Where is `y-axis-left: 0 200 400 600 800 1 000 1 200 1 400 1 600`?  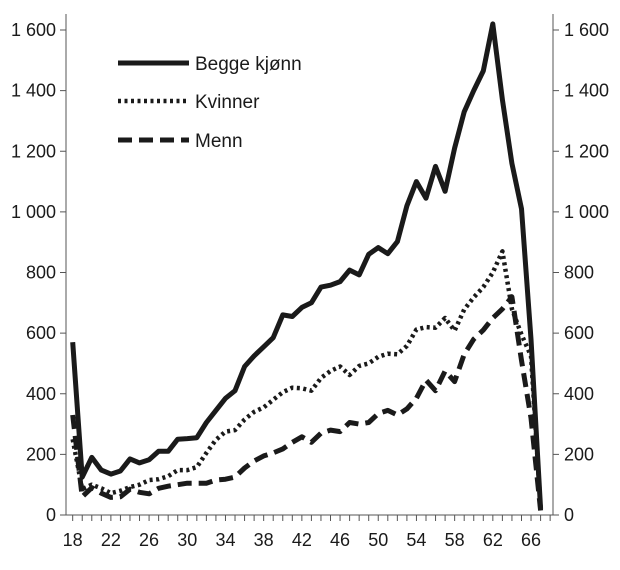
y-axis-left: 0 200 400 600 800 1 000 1 200 1 400 1 600 is located at coordinates (38, 272).